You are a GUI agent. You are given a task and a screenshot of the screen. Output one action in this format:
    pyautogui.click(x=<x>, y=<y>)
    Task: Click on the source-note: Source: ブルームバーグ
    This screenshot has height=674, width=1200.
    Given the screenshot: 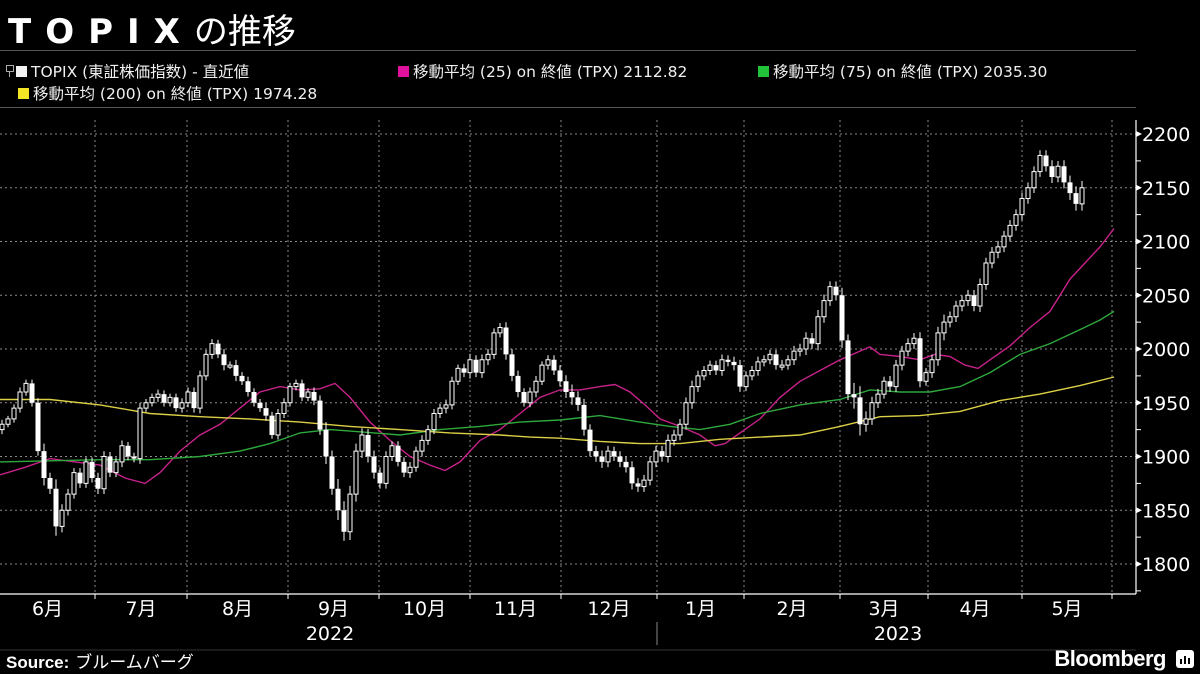 What is the action you would take?
    pyautogui.click(x=100, y=660)
    